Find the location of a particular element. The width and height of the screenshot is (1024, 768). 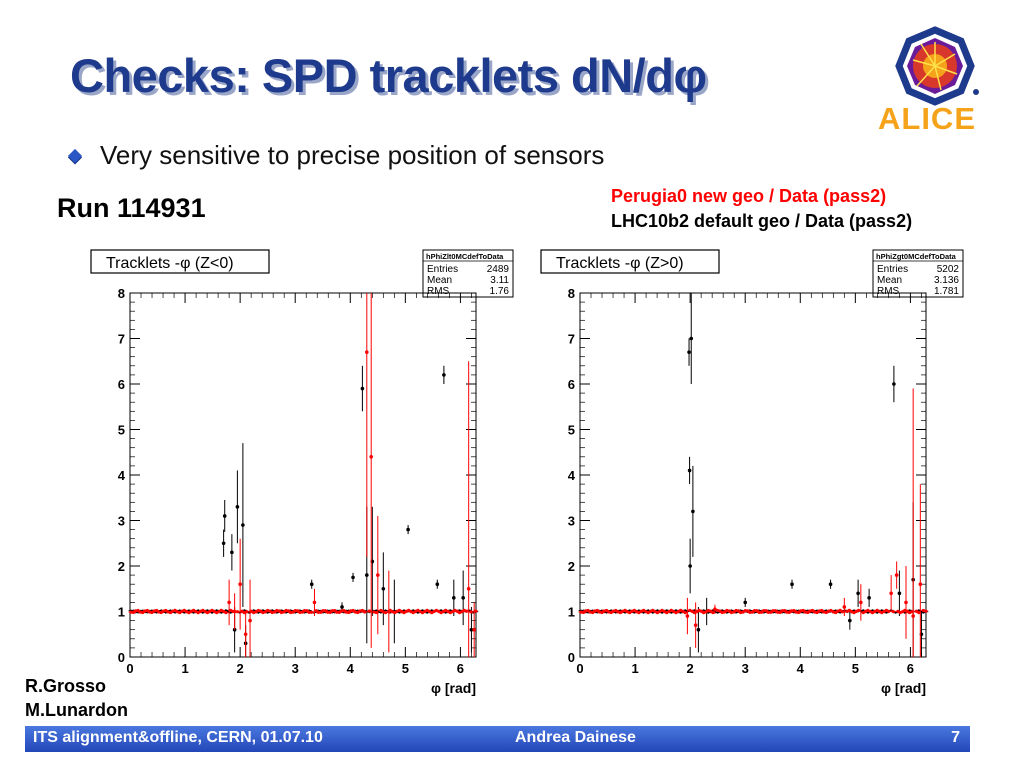

alice-logo-icon is located at coordinates (937, 66).